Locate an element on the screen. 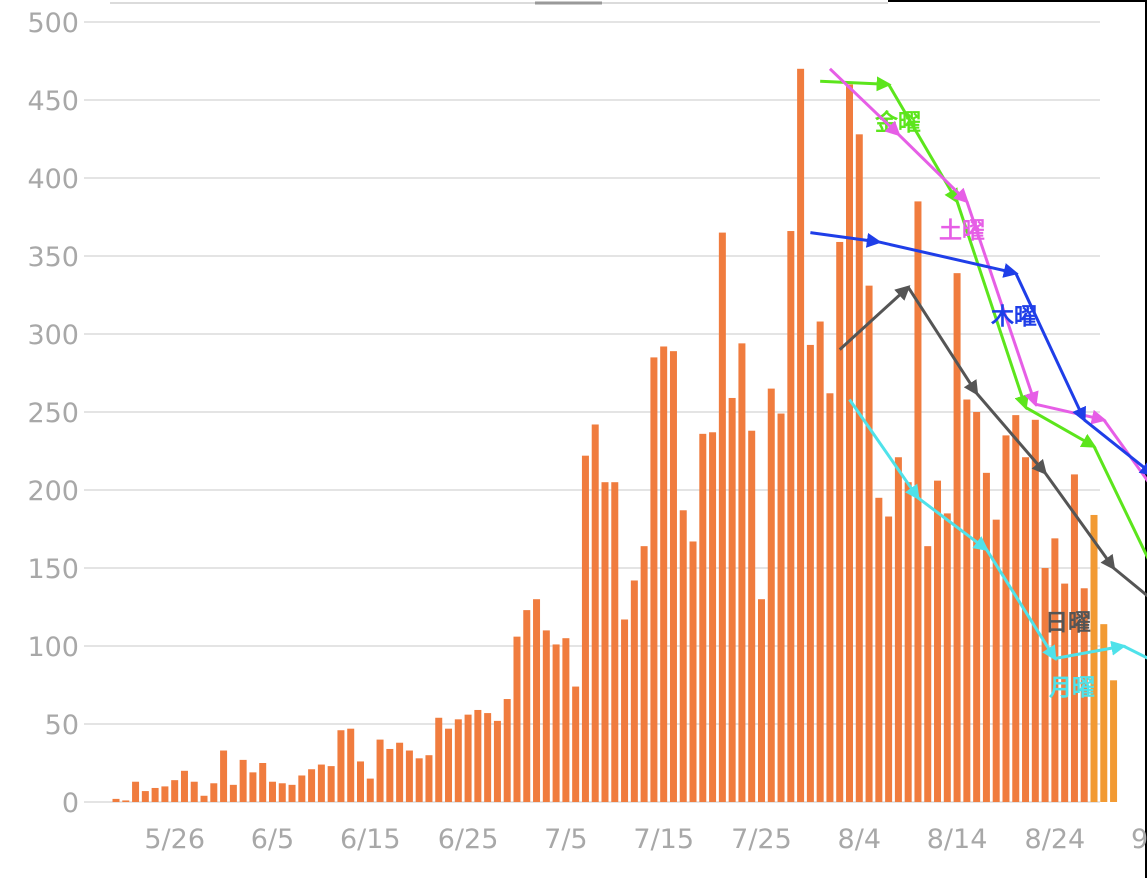 This screenshot has height=878, width=1147. y-tick-label: 500 is located at coordinates (53, 23).